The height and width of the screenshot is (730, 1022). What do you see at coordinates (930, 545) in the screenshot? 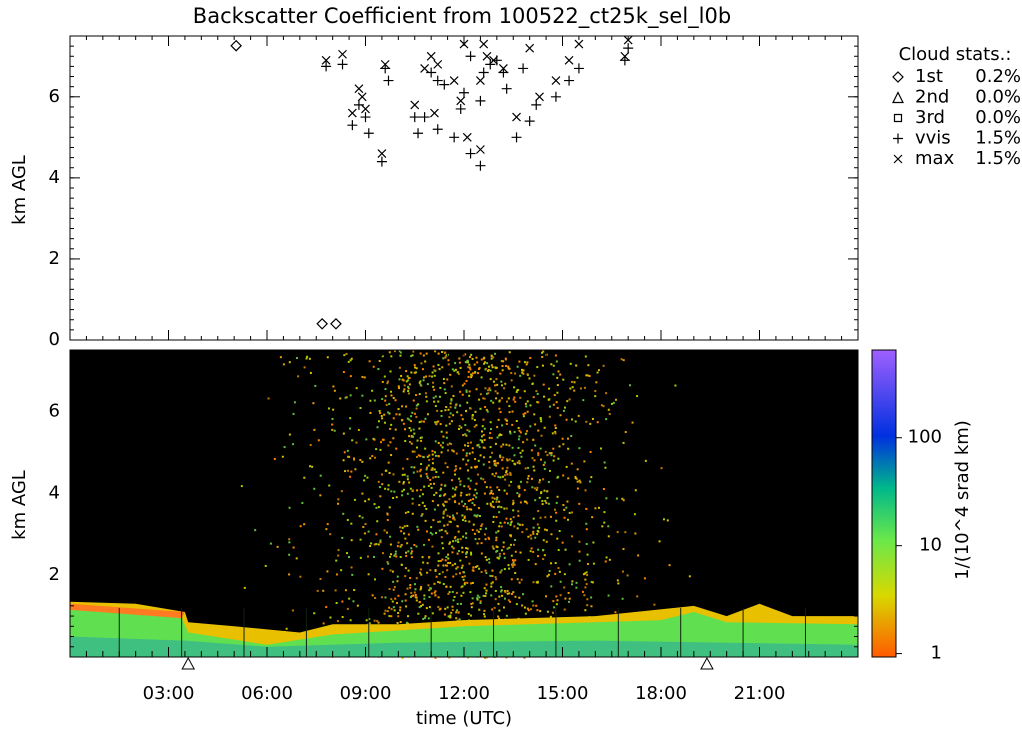
I see `colorbar-tick-label: 10` at bounding box center [930, 545].